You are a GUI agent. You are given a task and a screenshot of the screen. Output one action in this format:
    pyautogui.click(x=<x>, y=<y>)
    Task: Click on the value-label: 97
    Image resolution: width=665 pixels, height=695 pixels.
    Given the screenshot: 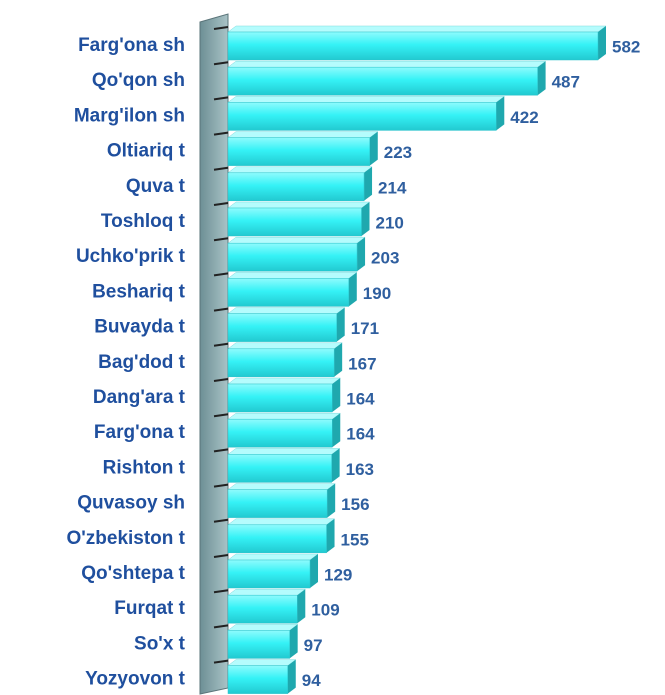 What is the action you would take?
    pyautogui.click(x=313, y=645)
    